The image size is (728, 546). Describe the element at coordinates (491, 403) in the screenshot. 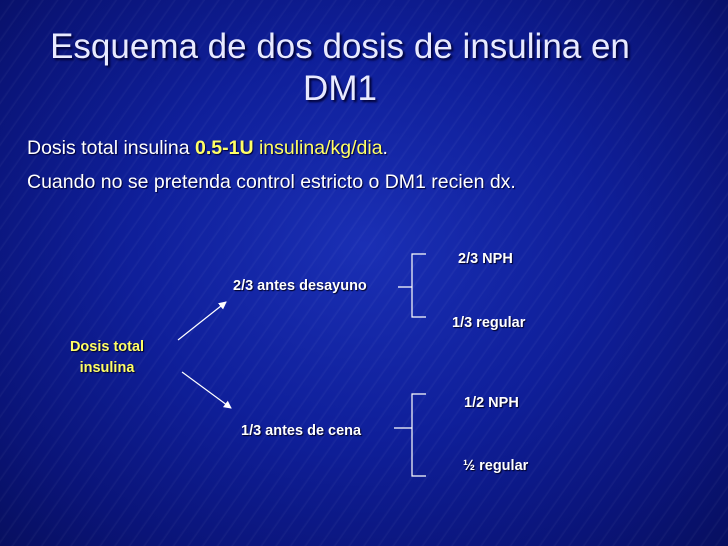

I see `evening-nph-label: 1/2 NPH` at that location.